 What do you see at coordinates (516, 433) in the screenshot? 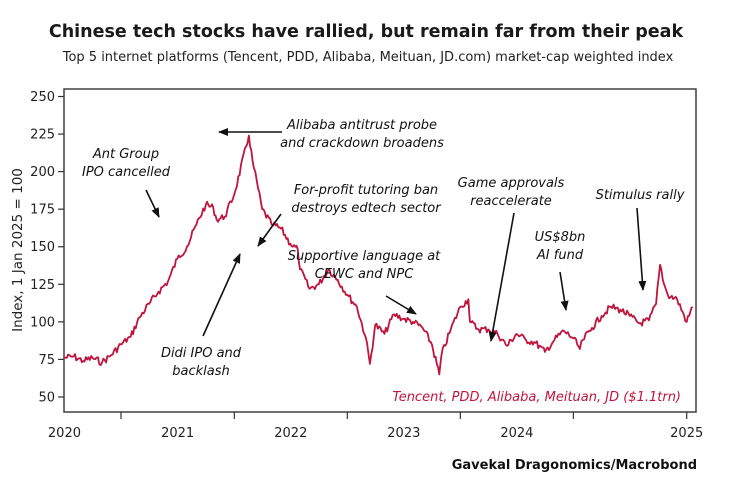
I see `x-tick-label: 2024` at bounding box center [516, 433].